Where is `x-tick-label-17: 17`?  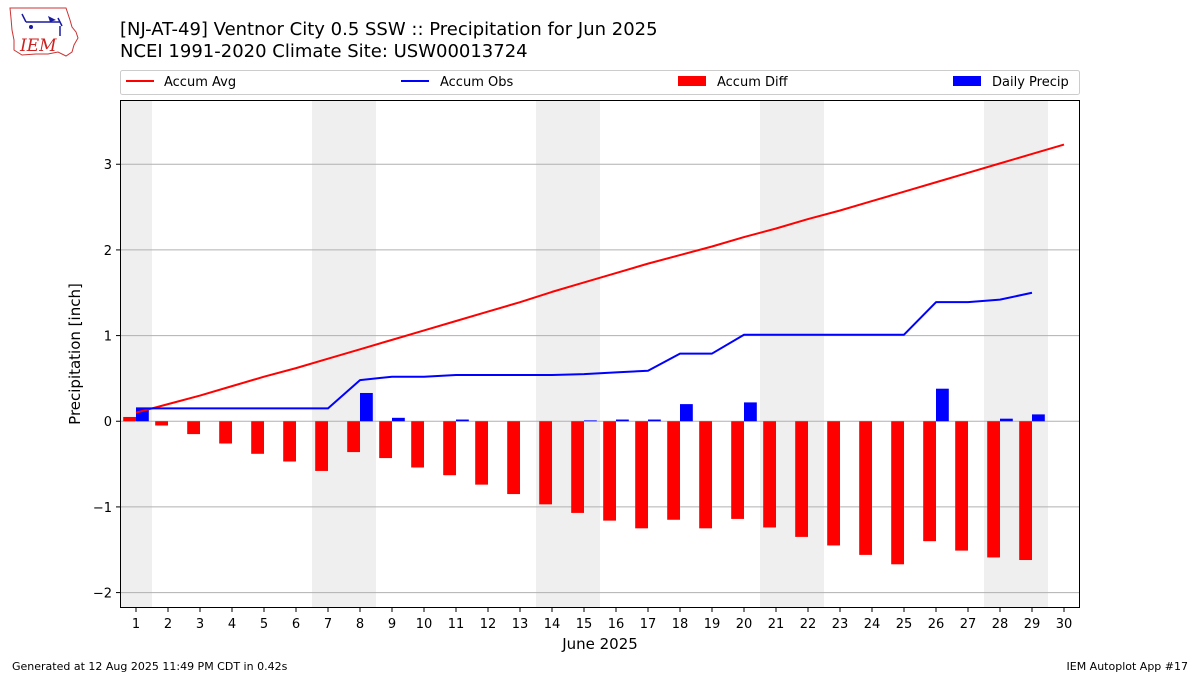
x-tick-label-17: 17 is located at coordinates (648, 624).